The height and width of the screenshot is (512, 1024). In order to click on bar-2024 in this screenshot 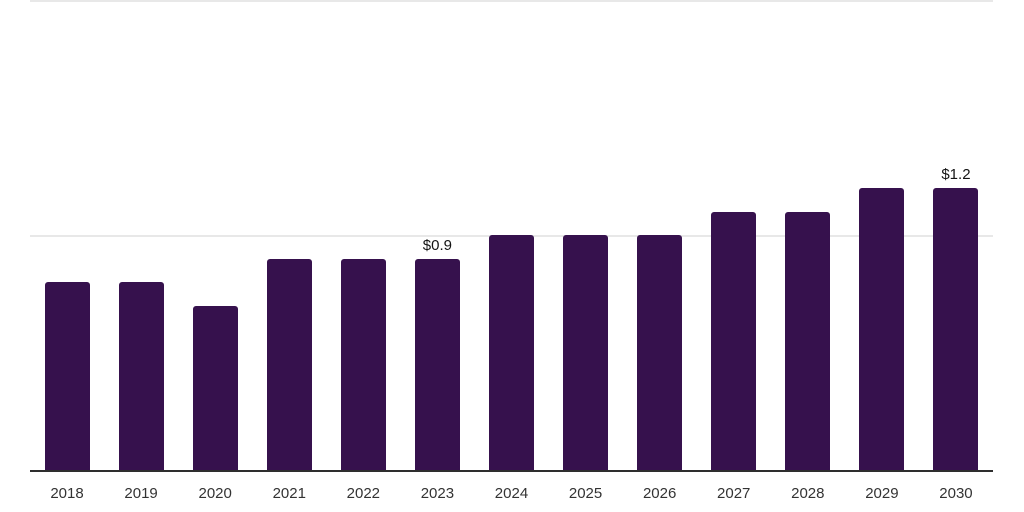, I will do `click(511, 352)`.